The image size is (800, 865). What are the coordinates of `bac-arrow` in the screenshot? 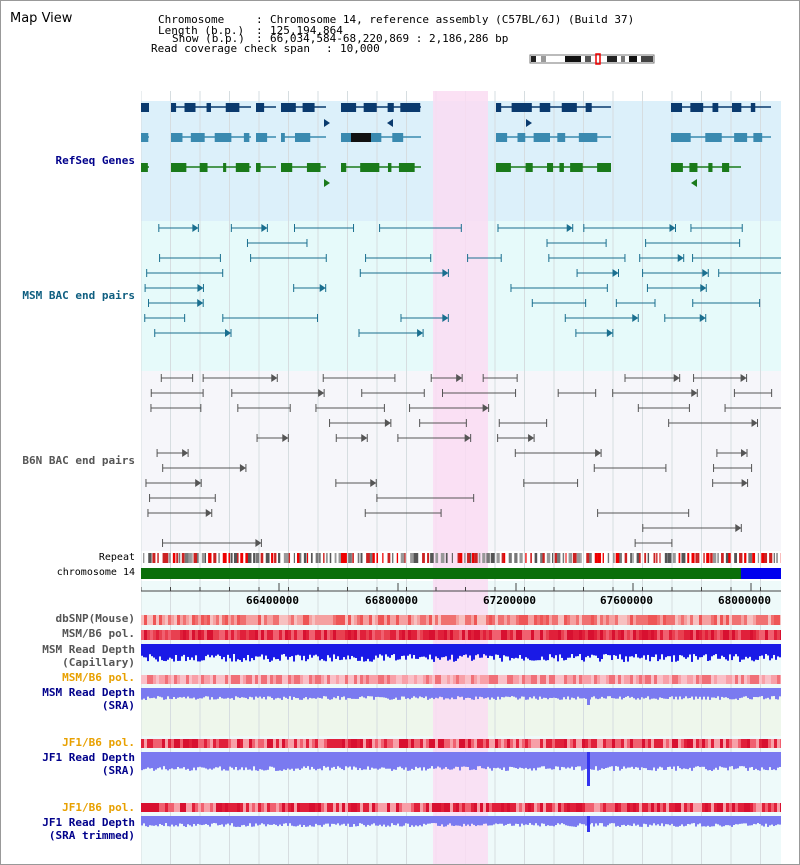 It's located at (615, 273).